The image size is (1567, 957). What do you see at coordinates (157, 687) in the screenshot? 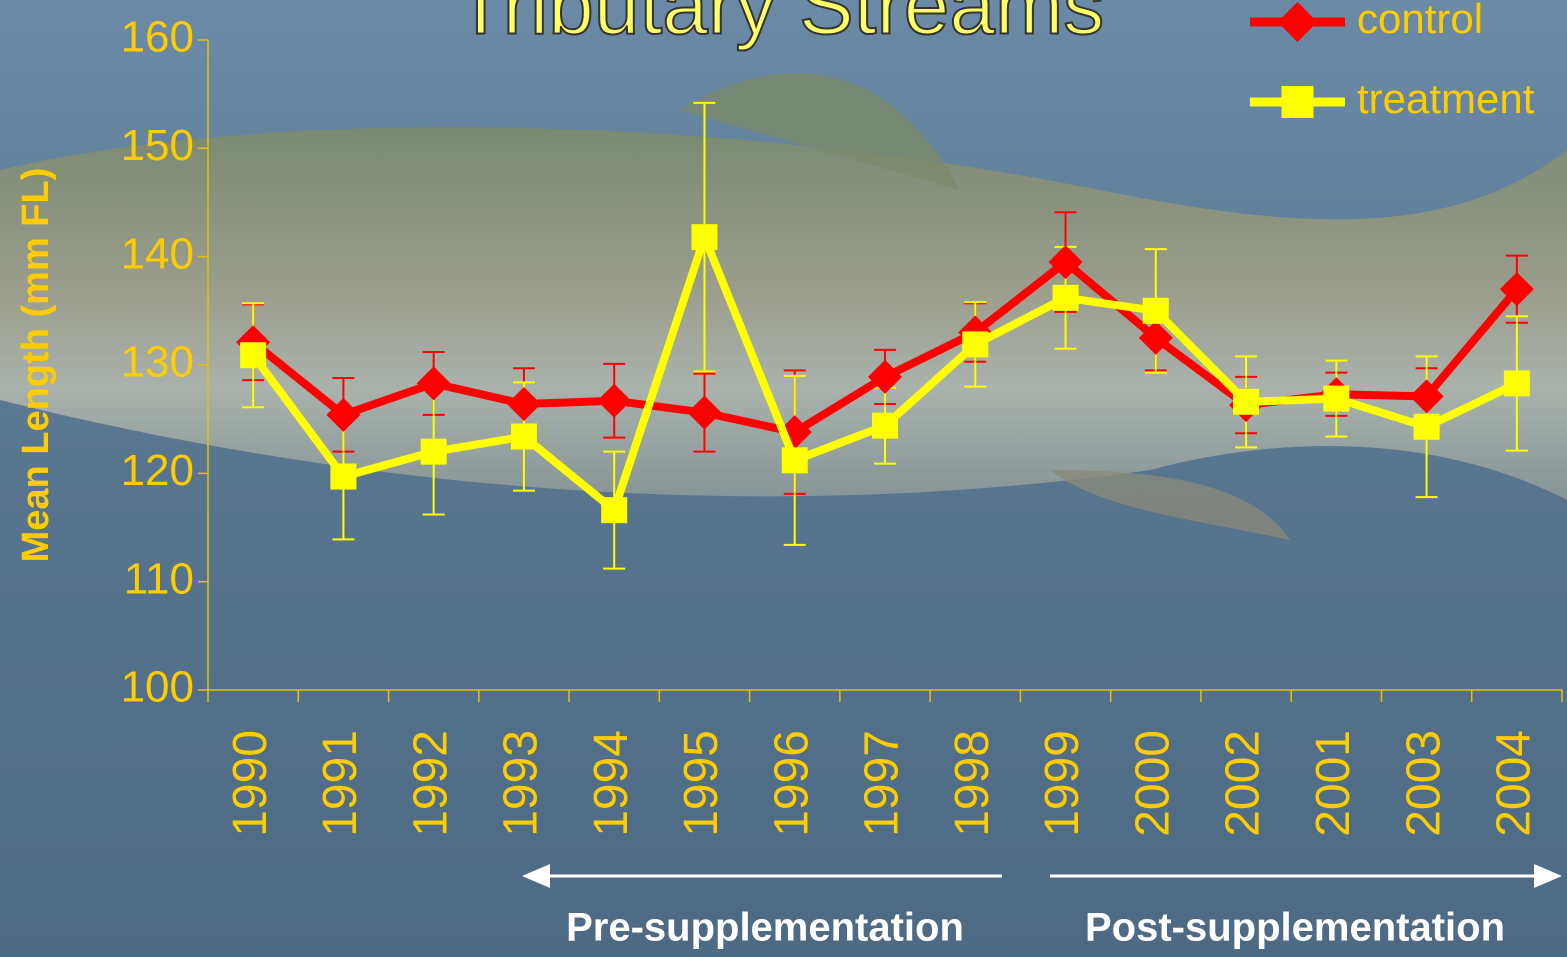
I see `y-tick-label: 100` at bounding box center [157, 687].